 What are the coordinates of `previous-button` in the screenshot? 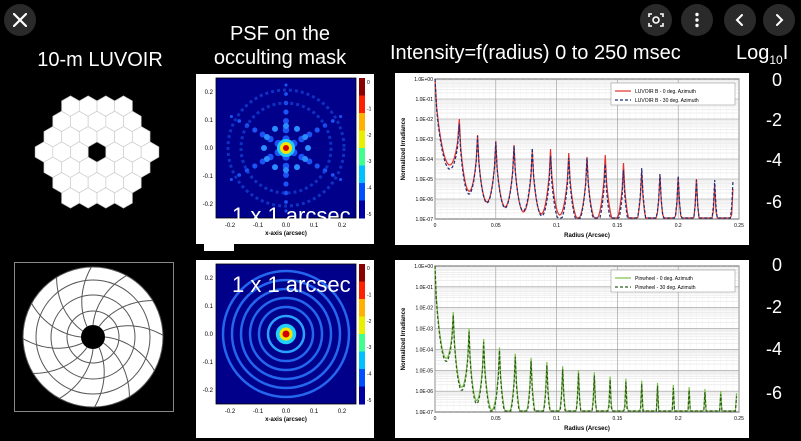 It's located at (740, 20).